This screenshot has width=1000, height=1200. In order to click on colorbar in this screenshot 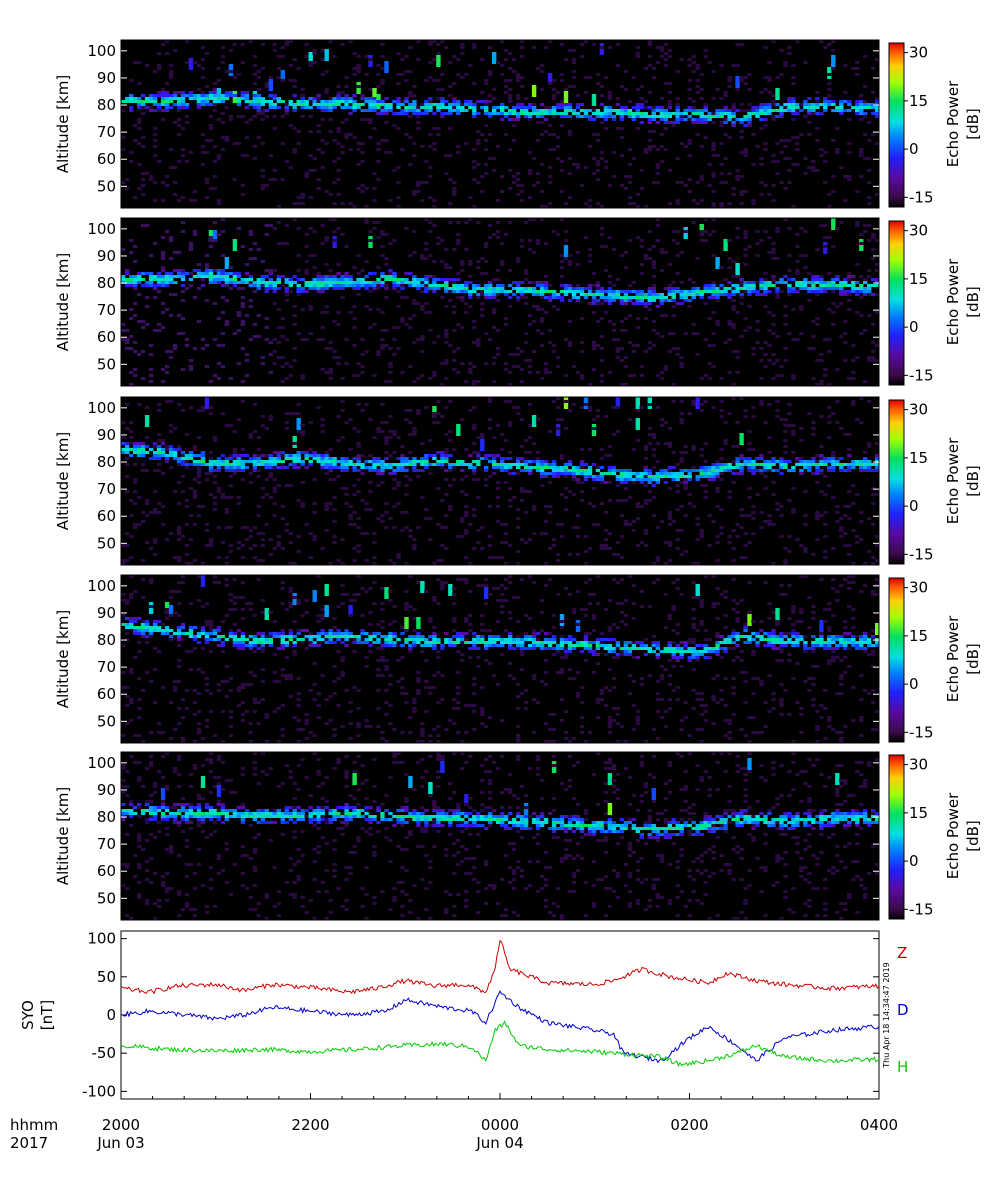, I will do `click(896, 303)`.